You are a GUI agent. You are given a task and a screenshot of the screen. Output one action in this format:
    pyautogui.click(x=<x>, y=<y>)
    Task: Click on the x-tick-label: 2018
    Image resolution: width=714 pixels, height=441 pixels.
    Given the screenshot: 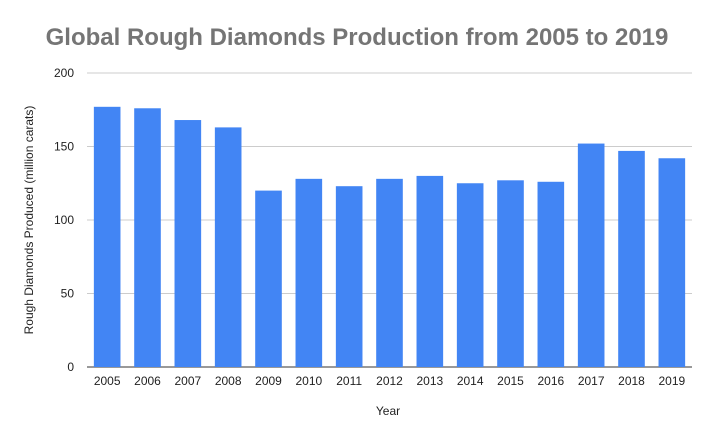 What is the action you would take?
    pyautogui.click(x=631, y=381)
    